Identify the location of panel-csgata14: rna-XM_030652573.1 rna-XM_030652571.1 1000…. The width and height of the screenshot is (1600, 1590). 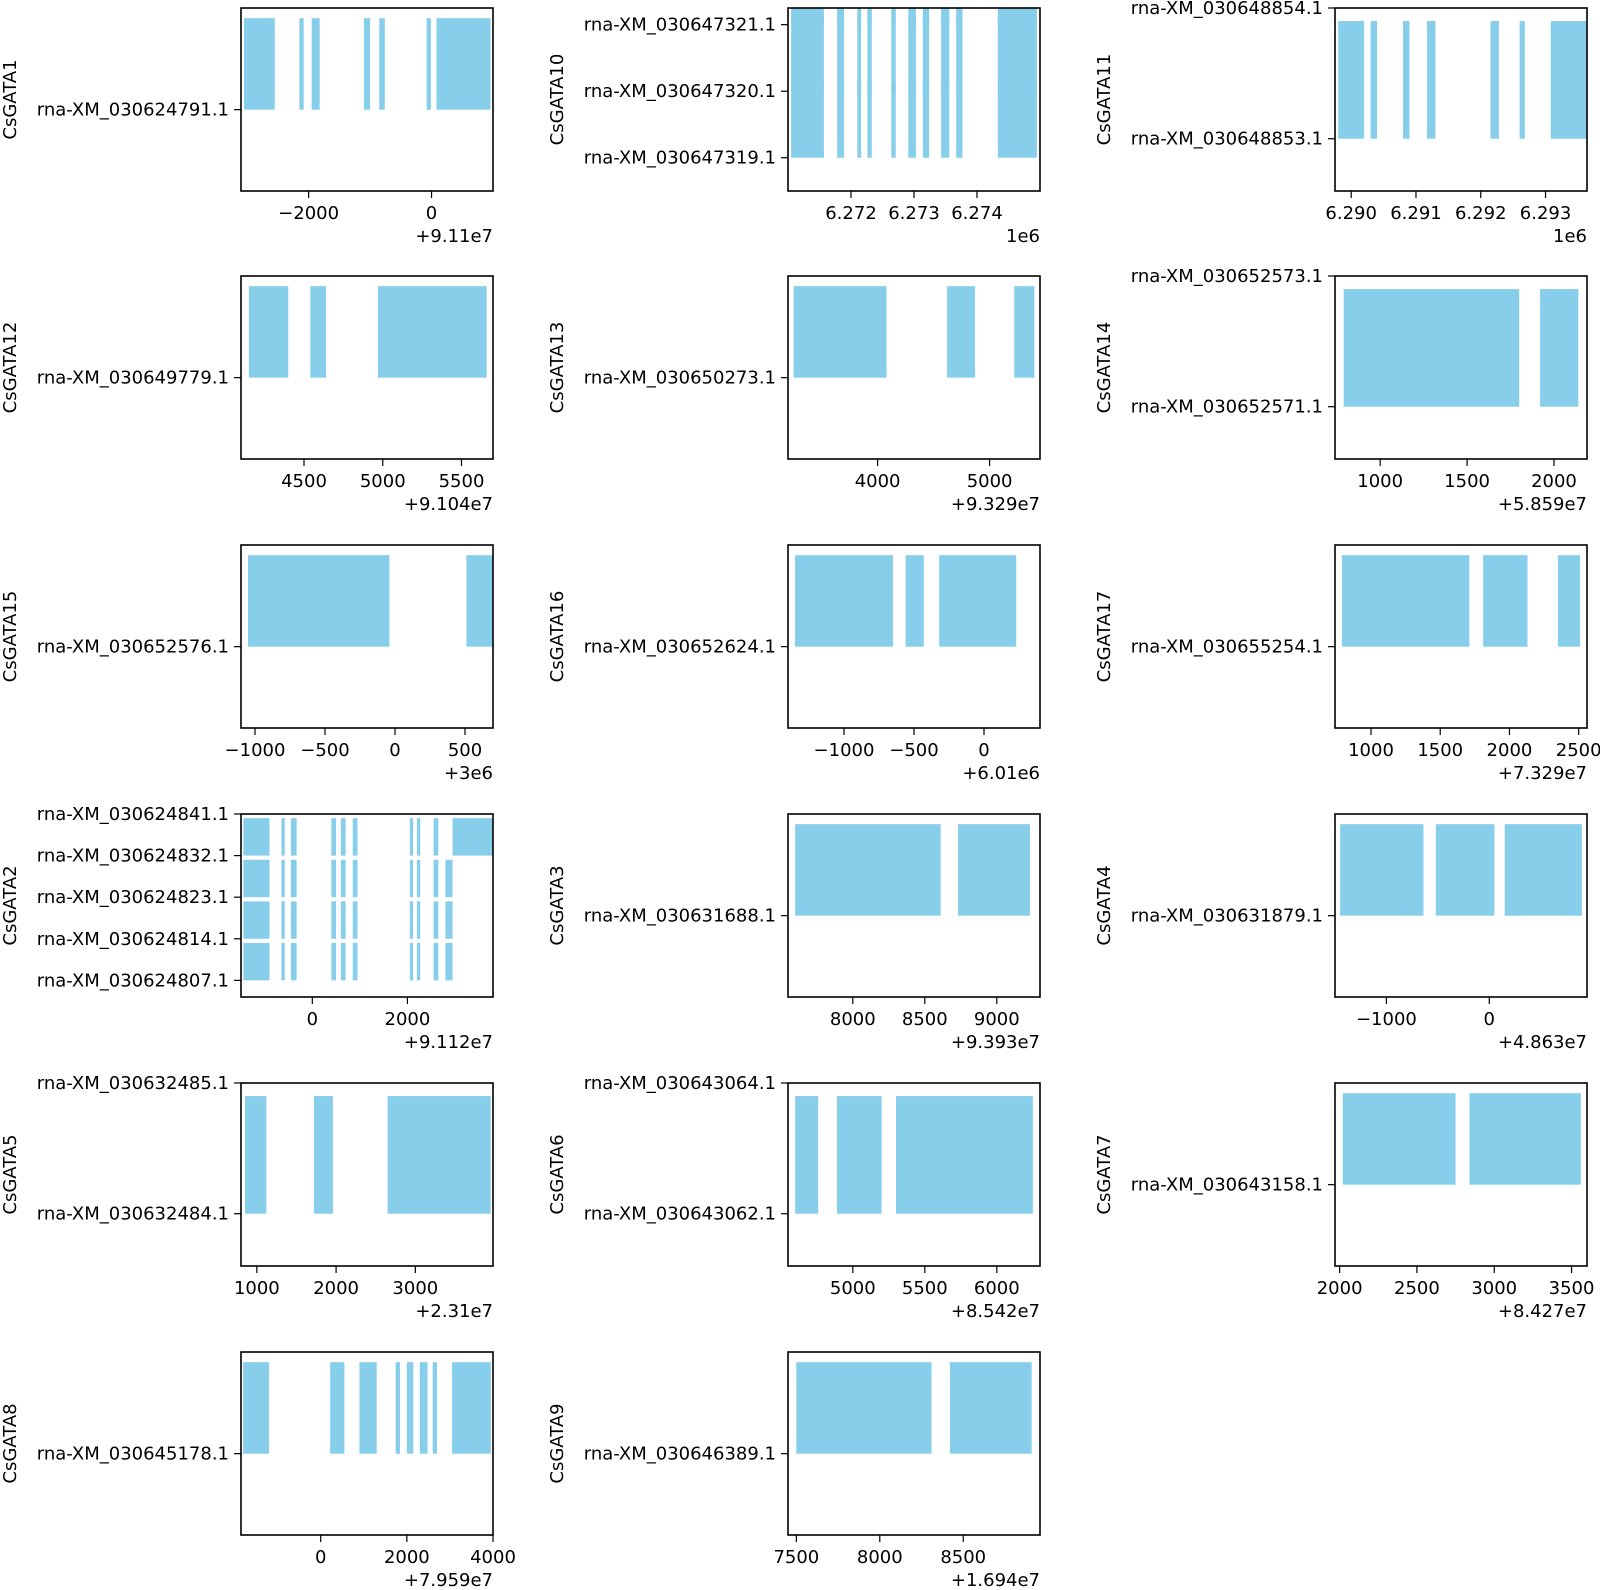
(1341, 390).